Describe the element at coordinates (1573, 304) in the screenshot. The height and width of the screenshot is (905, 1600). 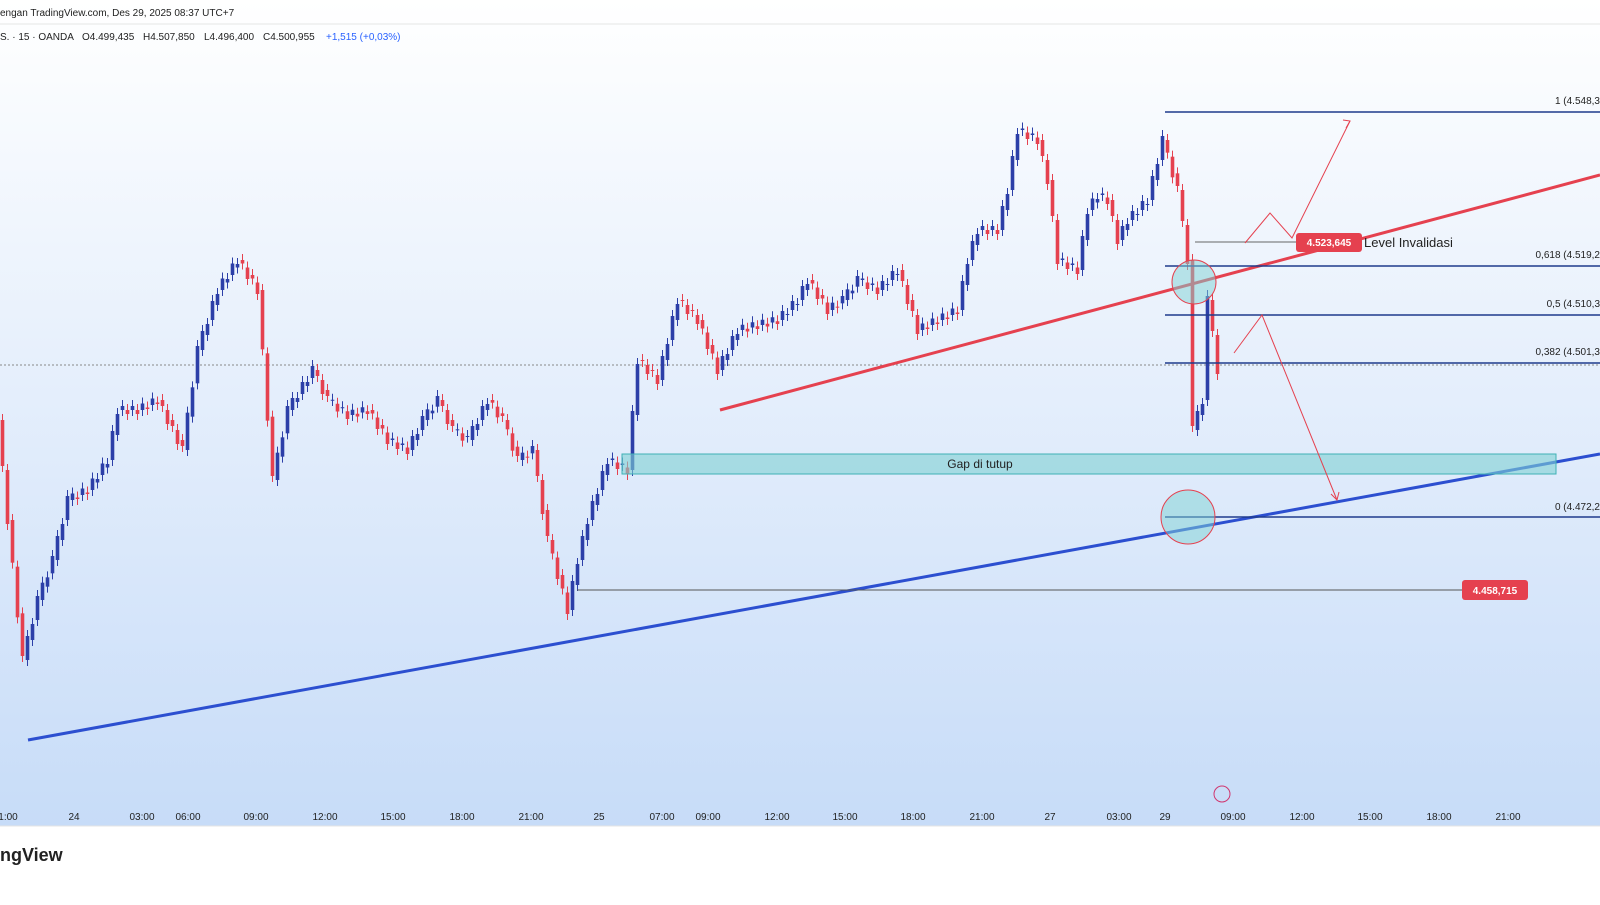
I see `fib-label: 0,5 (4.510,3` at that location.